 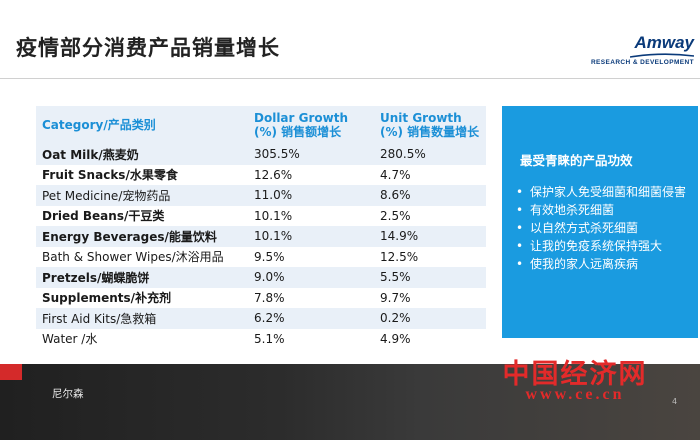 What do you see at coordinates (311, 125) in the screenshot?
I see `header-dollar-growth: Dollar Growth (%) 销售额增长` at bounding box center [311, 125].